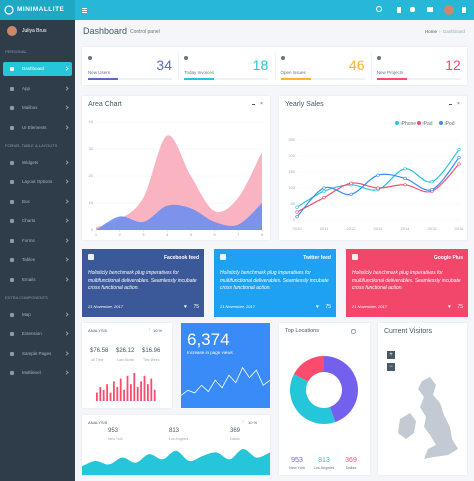 Image resolution: width=474 pixels, height=481 pixels. I want to click on stat-label: Open Issues, so click(293, 72).